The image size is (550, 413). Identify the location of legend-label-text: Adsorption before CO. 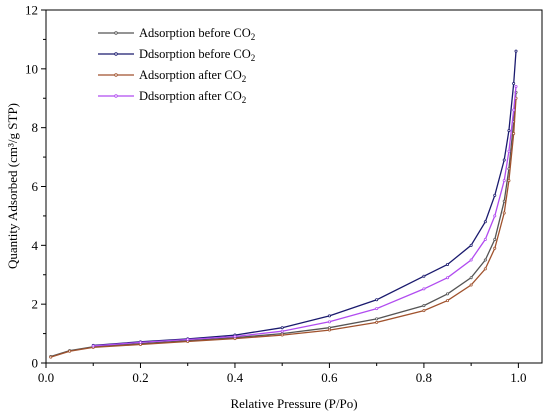
(195, 33).